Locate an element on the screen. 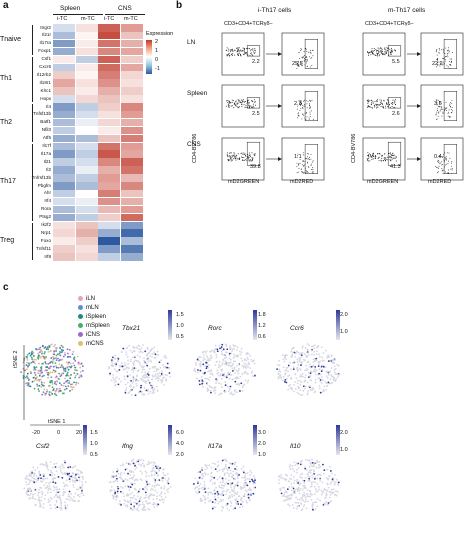 This screenshot has height=554, width=474. gene-label: Nfil3 is located at coordinates (46, 130).